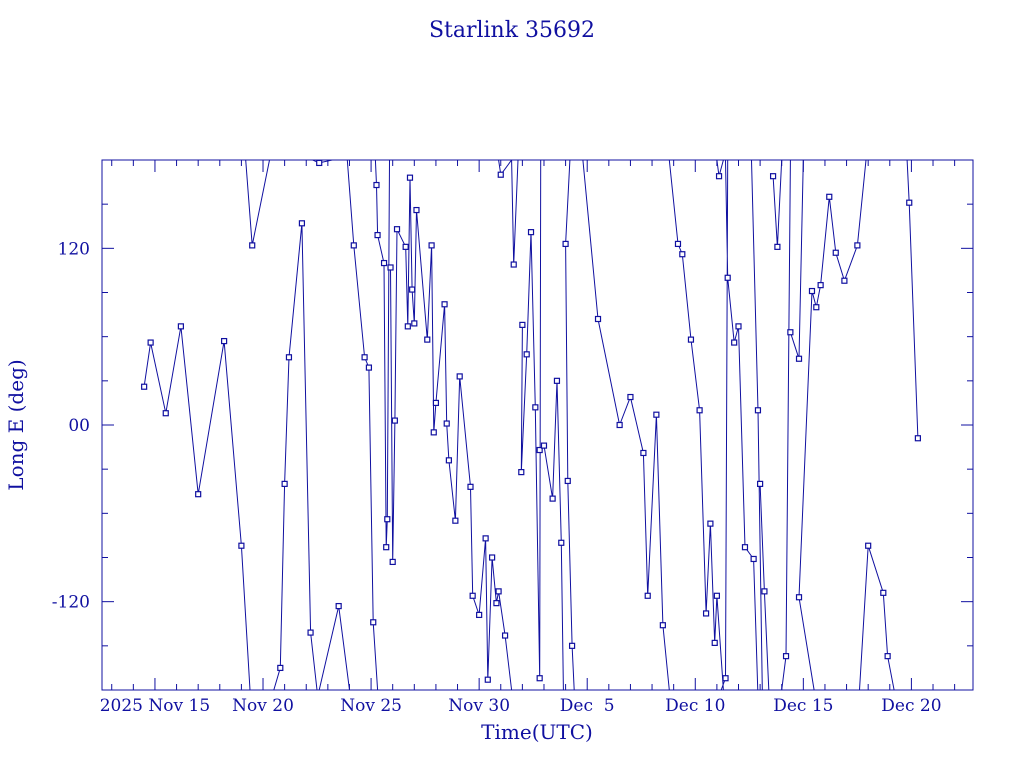  What do you see at coordinates (537, 732) in the screenshot?
I see `x-axis-label: Time(UTC)` at bounding box center [537, 732].